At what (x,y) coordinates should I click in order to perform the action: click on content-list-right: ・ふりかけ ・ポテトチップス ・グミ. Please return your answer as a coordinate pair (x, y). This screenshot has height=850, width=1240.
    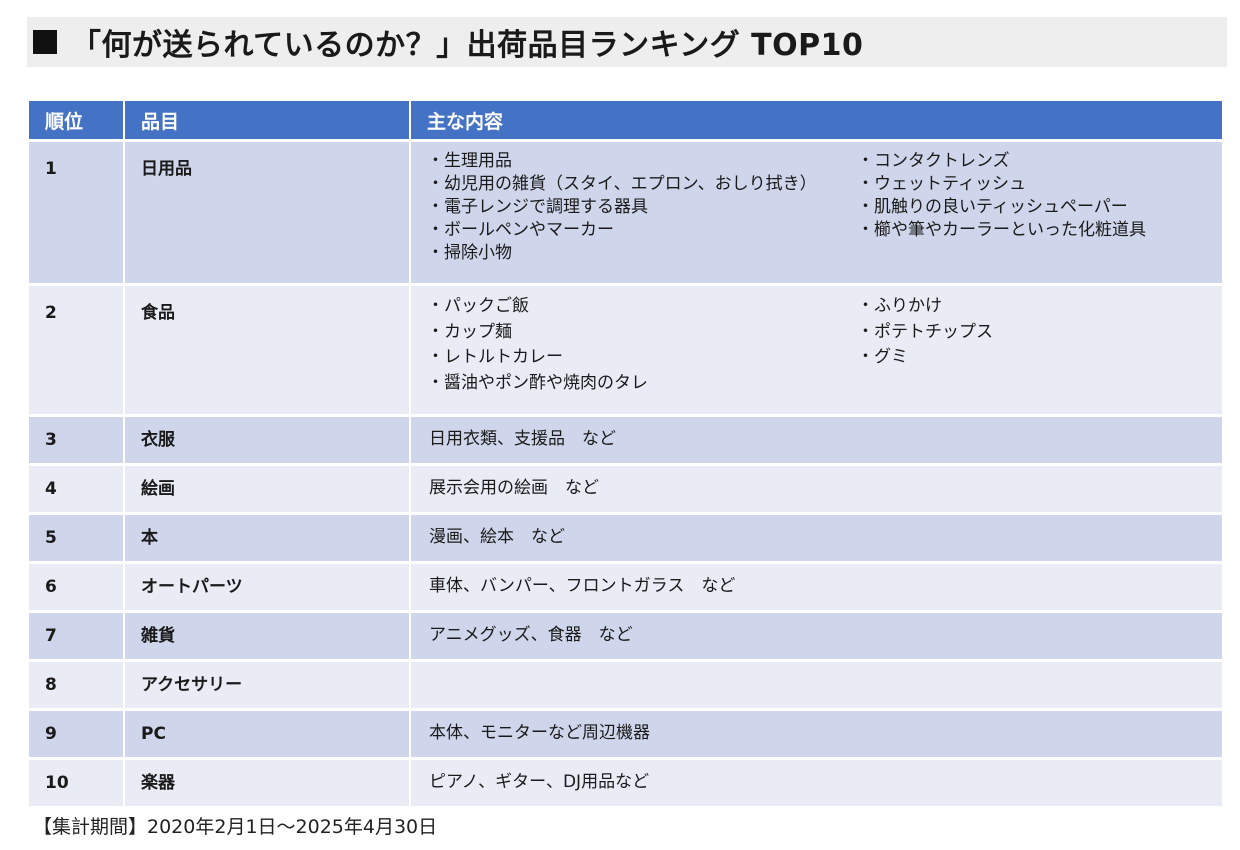
    Looking at the image, I should click on (925, 332).